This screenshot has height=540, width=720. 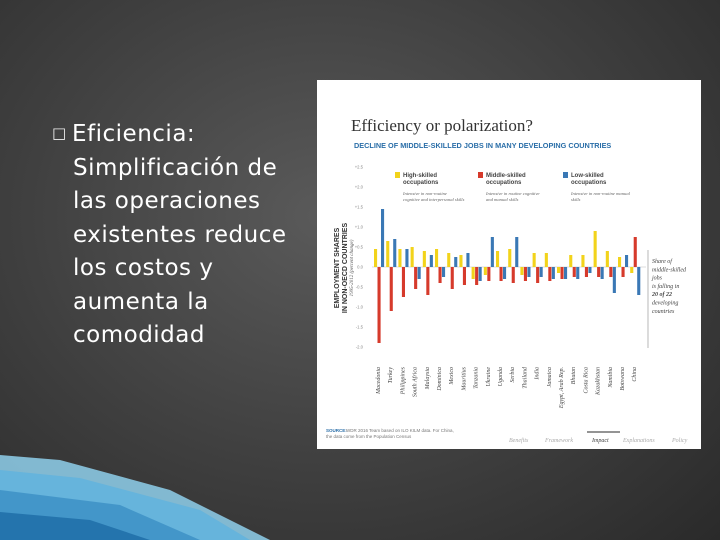 I want to click on bullet-text-line1: Eficiencia:, so click(x=134, y=134).